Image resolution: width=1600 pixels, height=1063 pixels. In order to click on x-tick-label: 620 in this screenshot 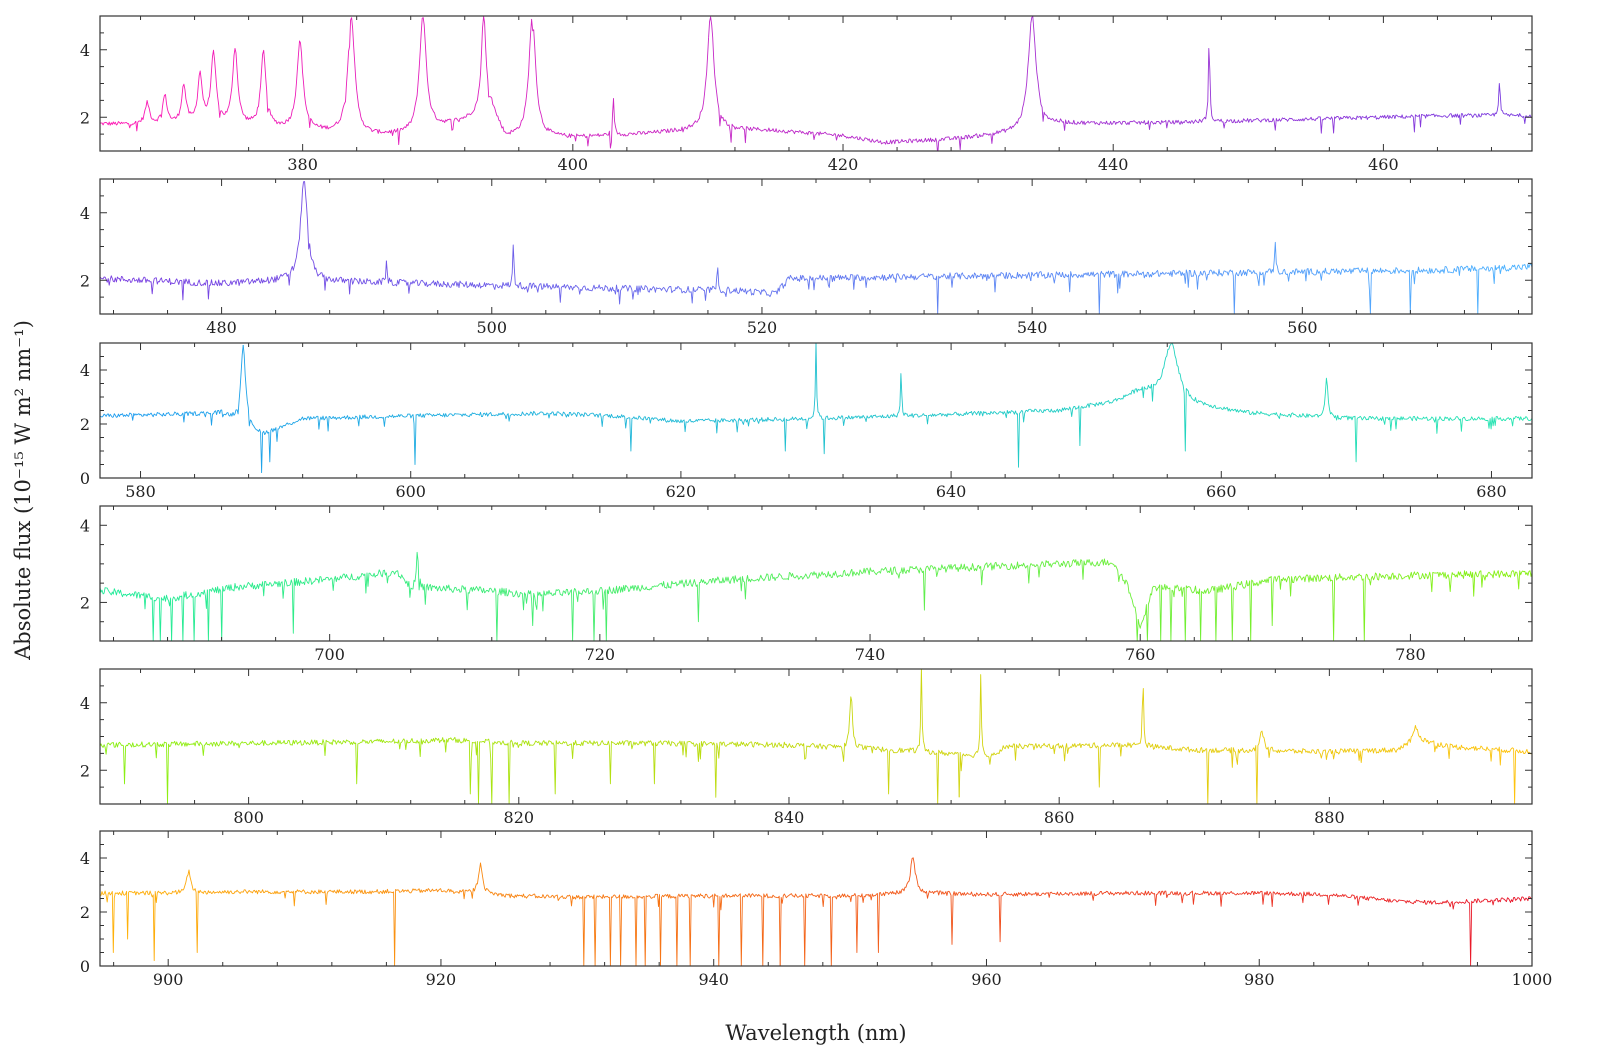, I will do `click(681, 491)`.